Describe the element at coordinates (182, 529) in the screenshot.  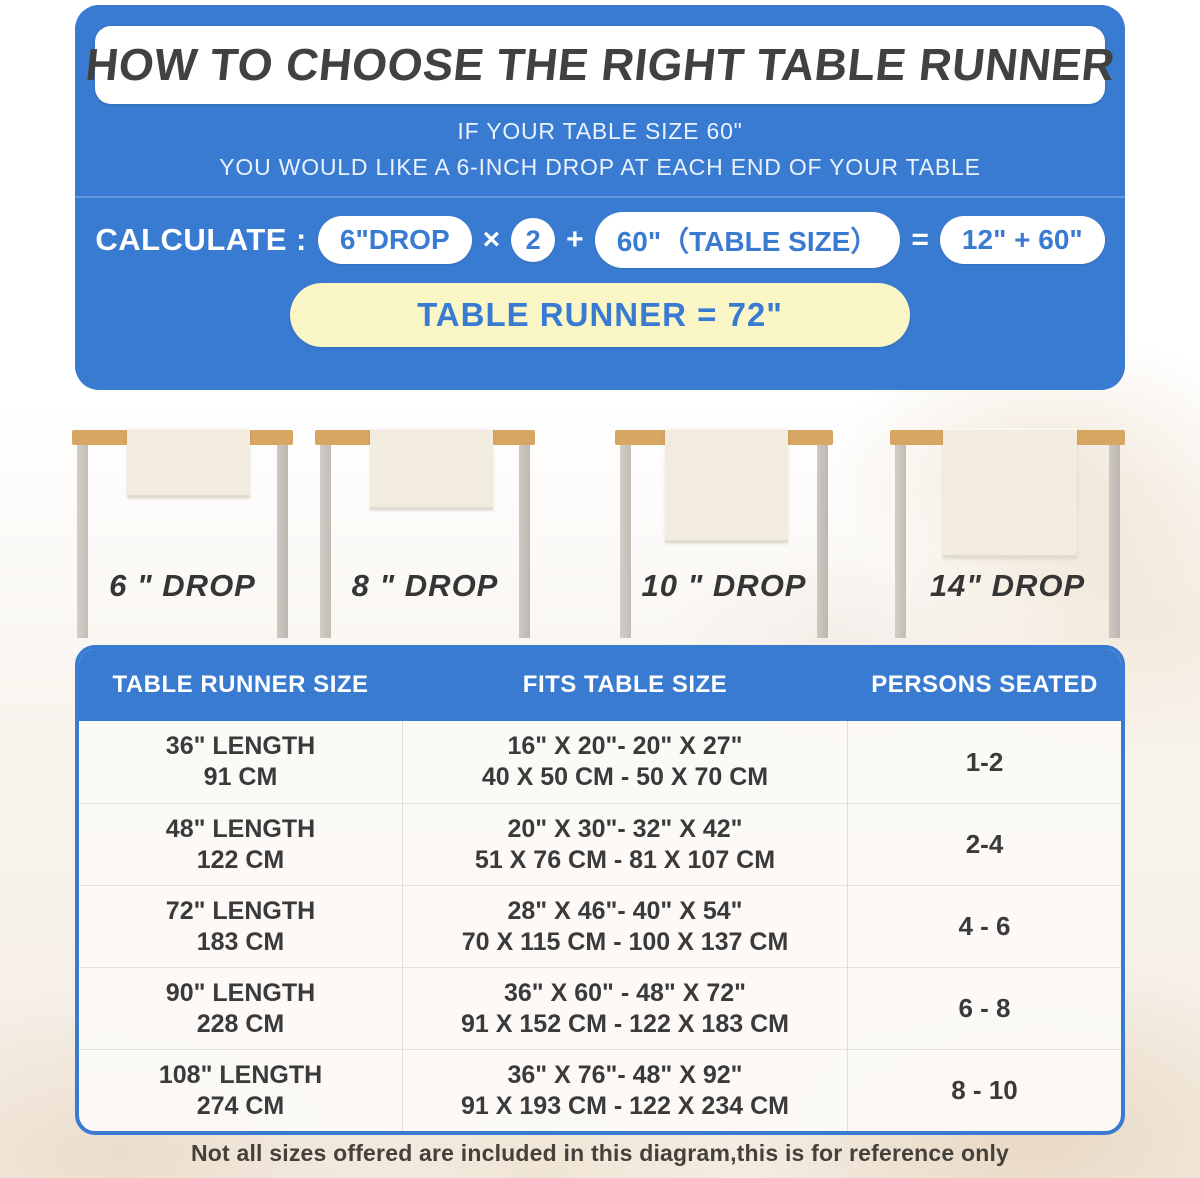
I see `table-figure-6in: 6 " DROP` at that location.